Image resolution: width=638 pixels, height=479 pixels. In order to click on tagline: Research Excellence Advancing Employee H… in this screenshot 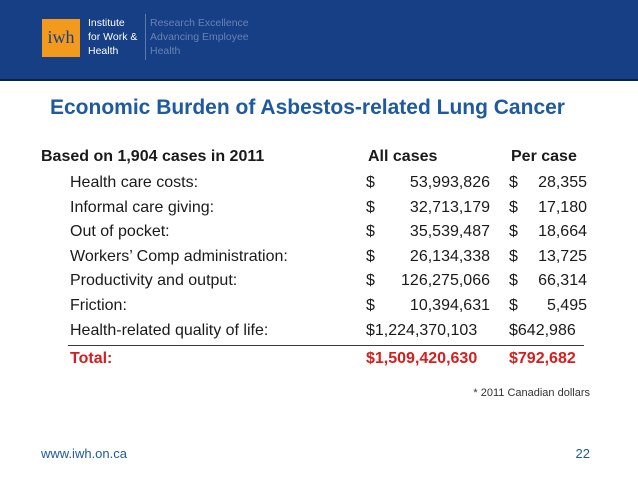, I will do `click(199, 37)`.